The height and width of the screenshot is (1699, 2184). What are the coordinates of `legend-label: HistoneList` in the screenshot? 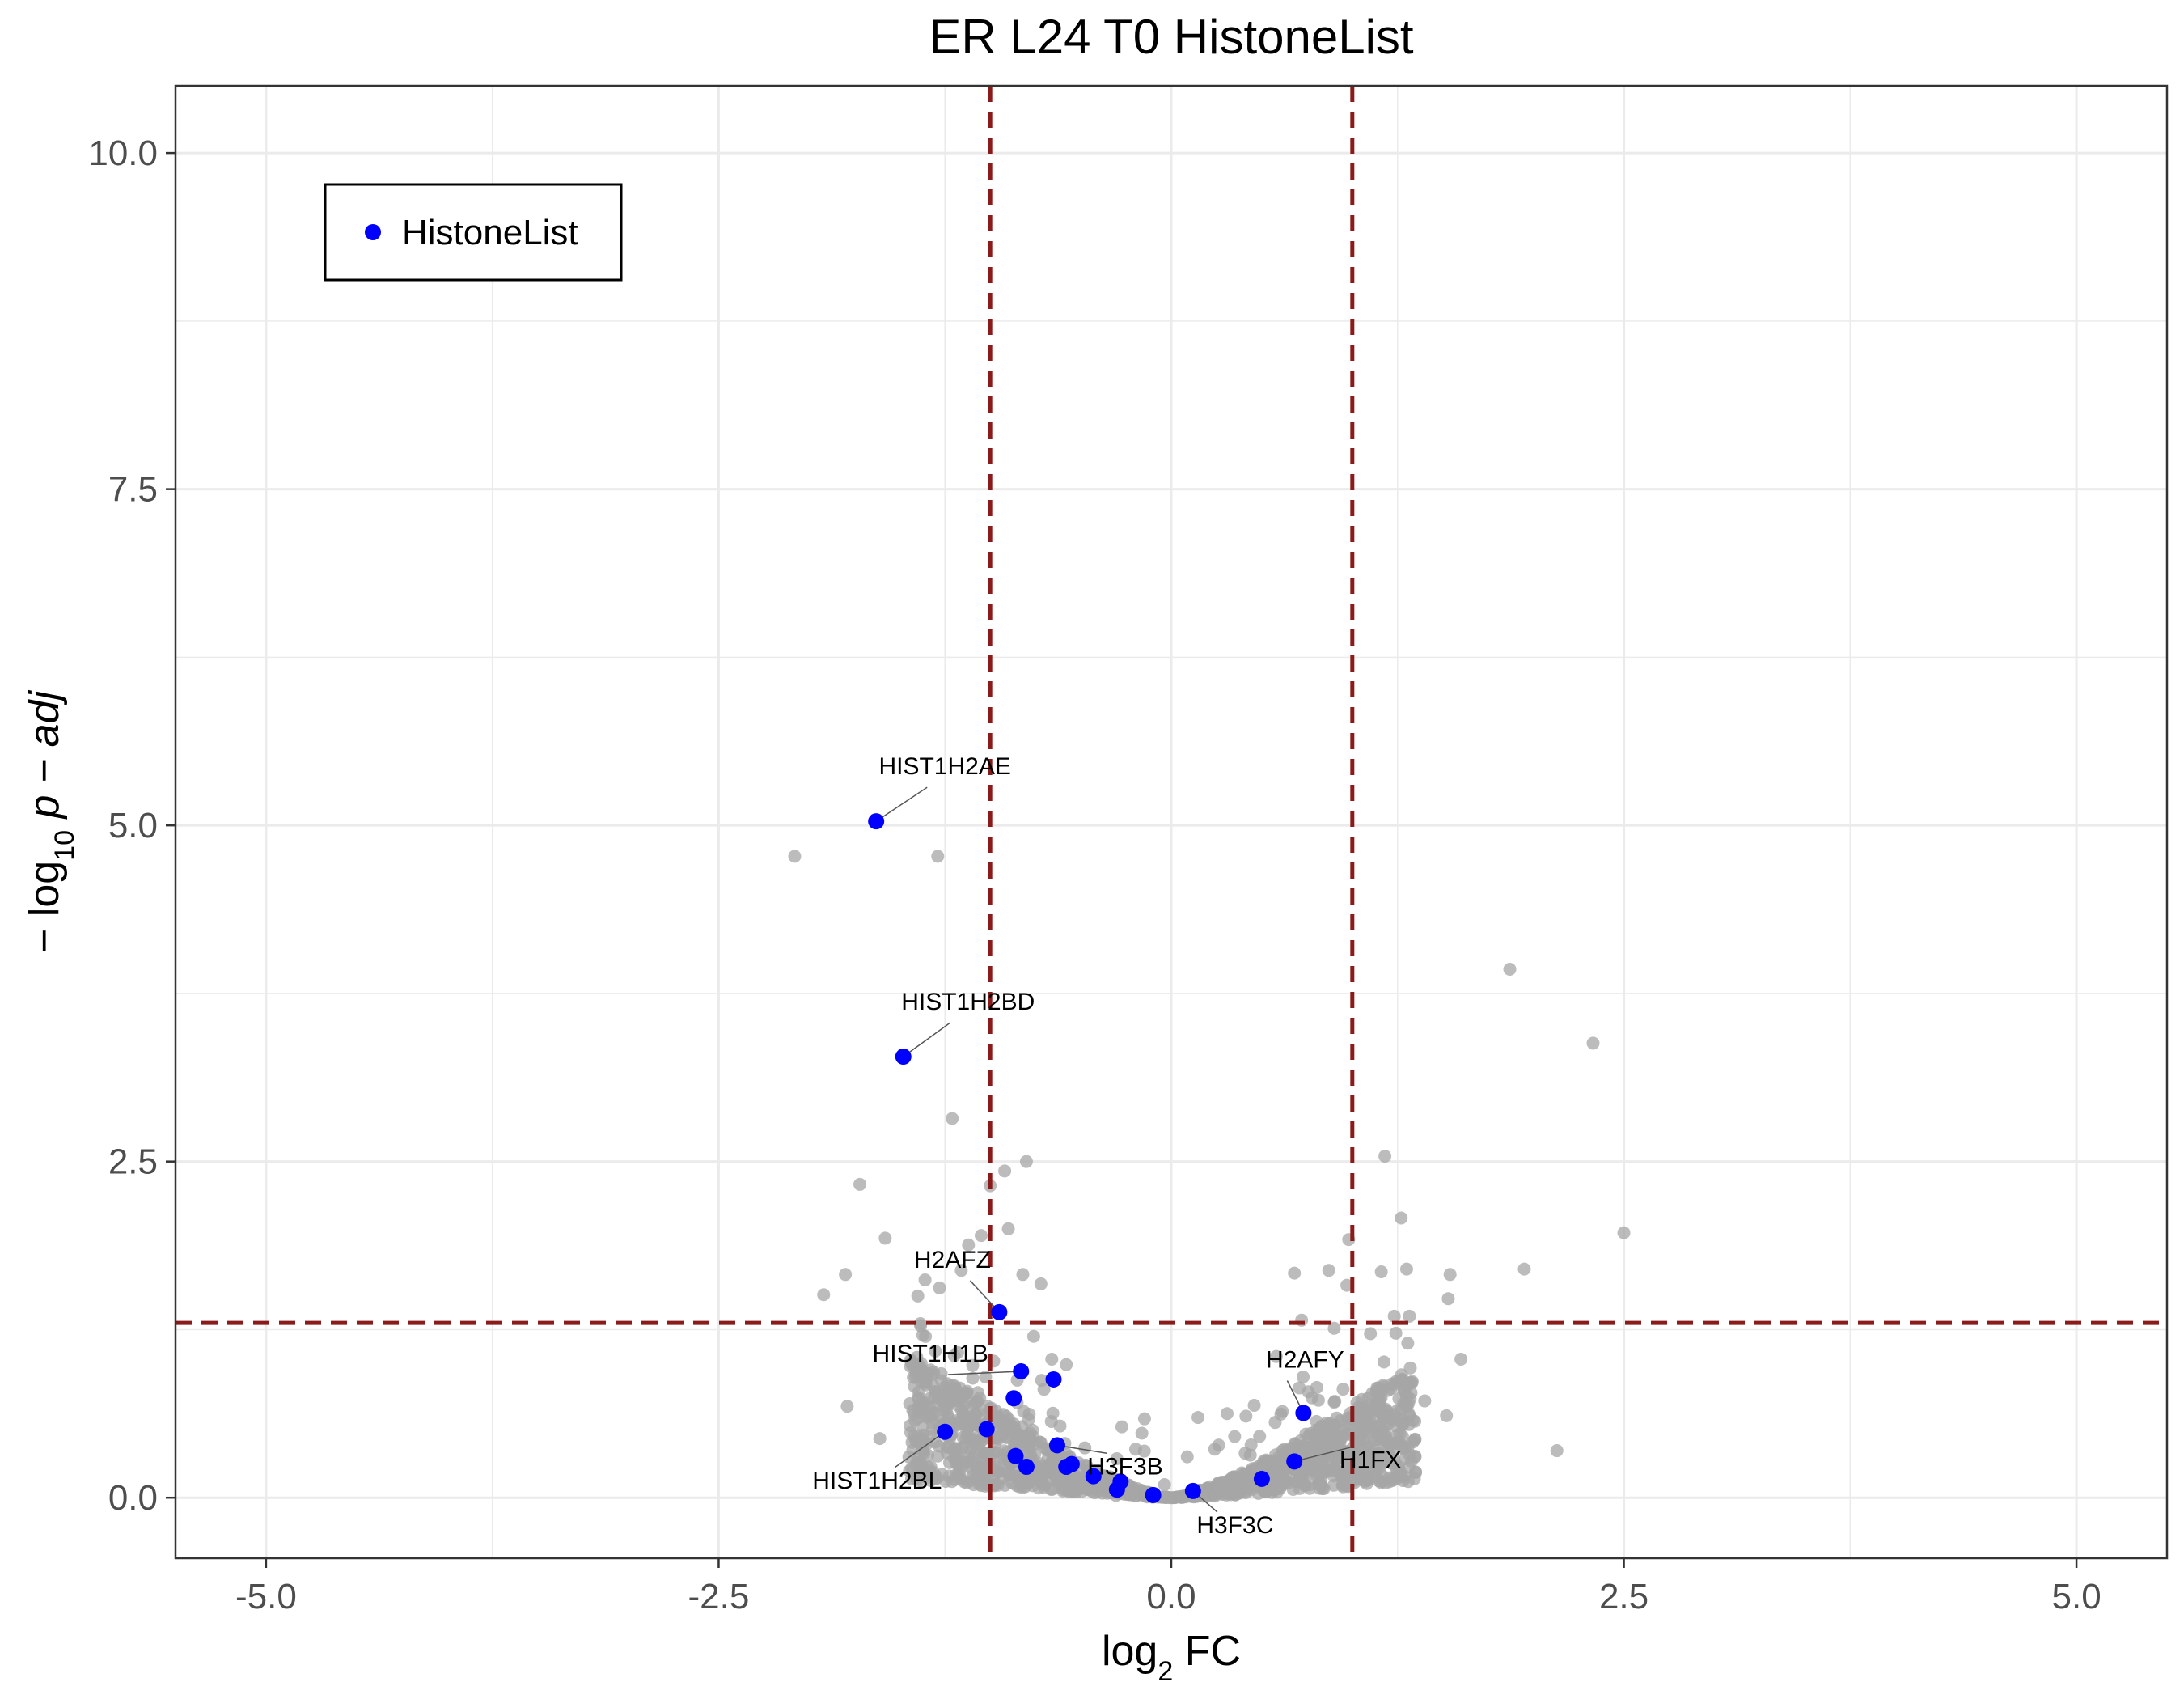 It's located at (490, 232).